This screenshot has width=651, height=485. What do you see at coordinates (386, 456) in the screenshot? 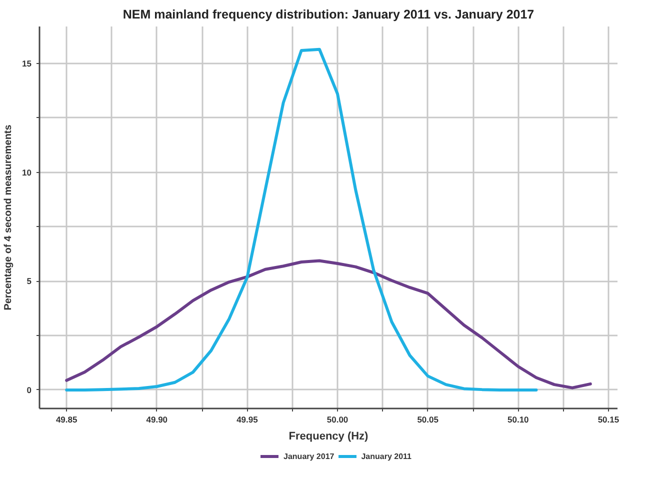
I see `legend-label: January 2011` at bounding box center [386, 456].